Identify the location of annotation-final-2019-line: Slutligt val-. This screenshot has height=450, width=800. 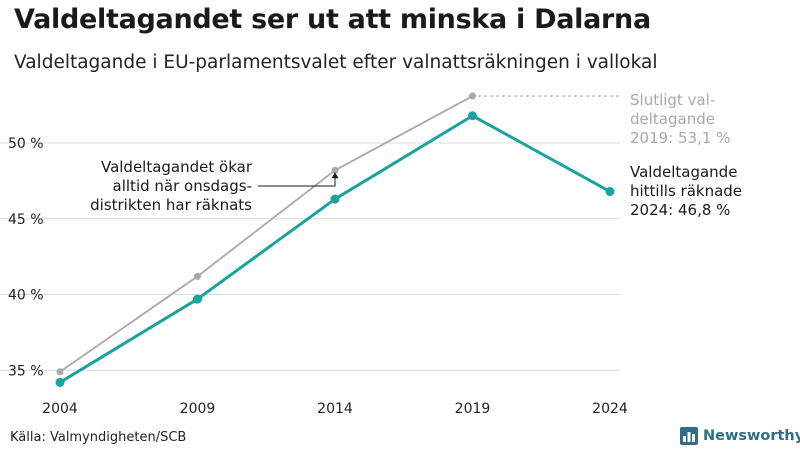
(672, 100).